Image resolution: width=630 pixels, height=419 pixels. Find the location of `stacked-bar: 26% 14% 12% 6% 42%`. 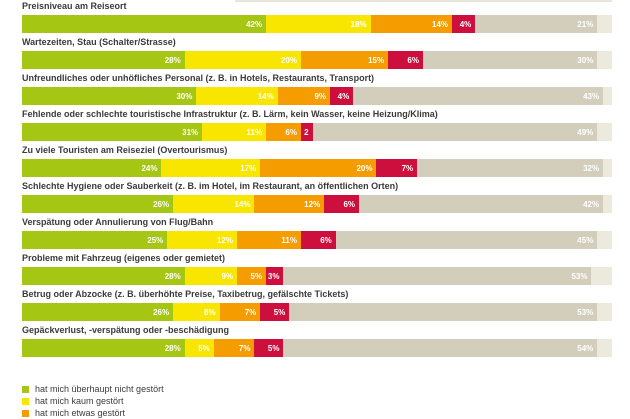

stacked-bar: 26% 14% 12% 6% 42% is located at coordinates (317, 204).